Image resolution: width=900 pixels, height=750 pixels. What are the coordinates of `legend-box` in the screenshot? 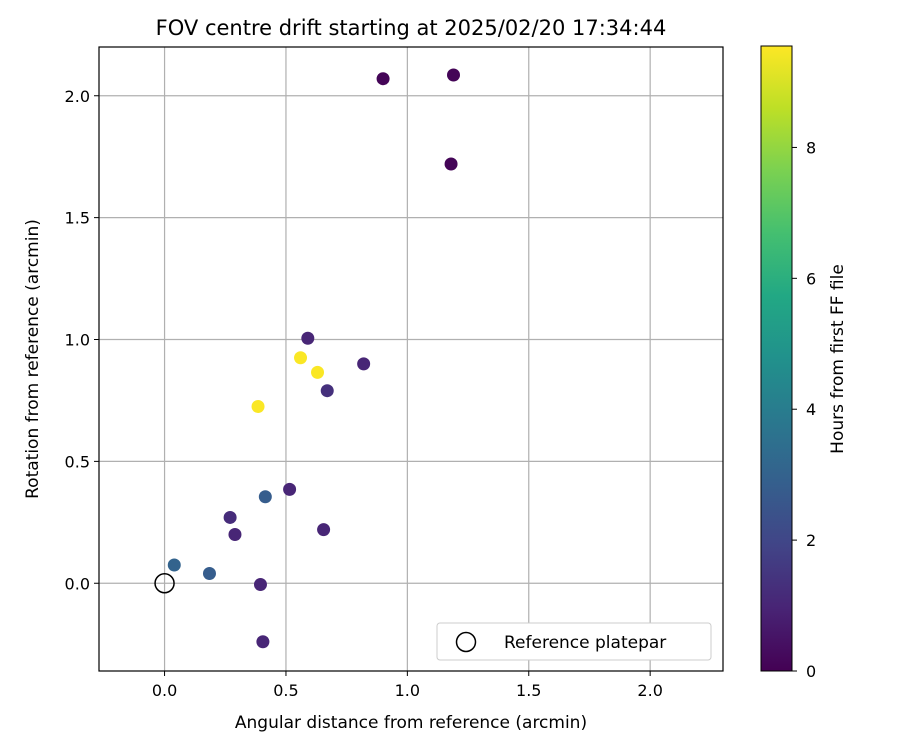 It's located at (574, 641).